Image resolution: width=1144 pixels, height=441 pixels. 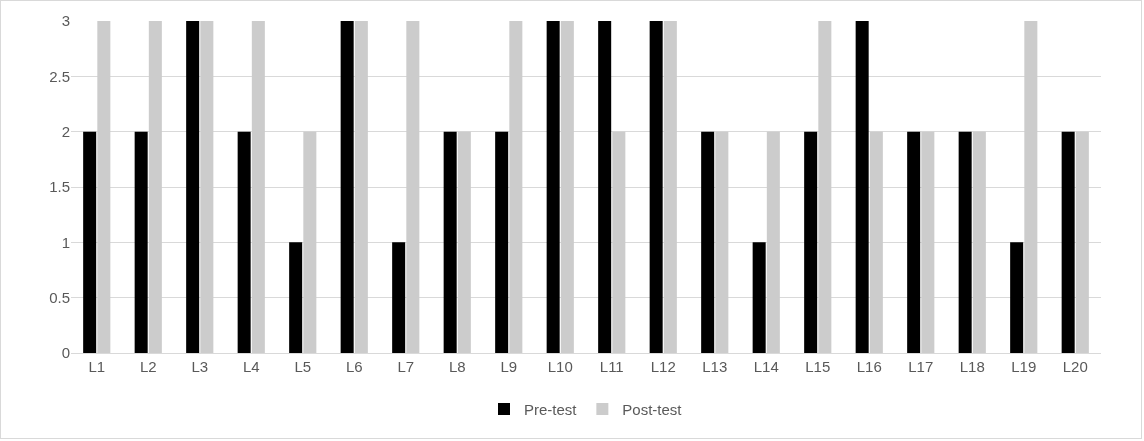 What do you see at coordinates (59, 76) in the screenshot?
I see `y-tick-label: 2.5` at bounding box center [59, 76].